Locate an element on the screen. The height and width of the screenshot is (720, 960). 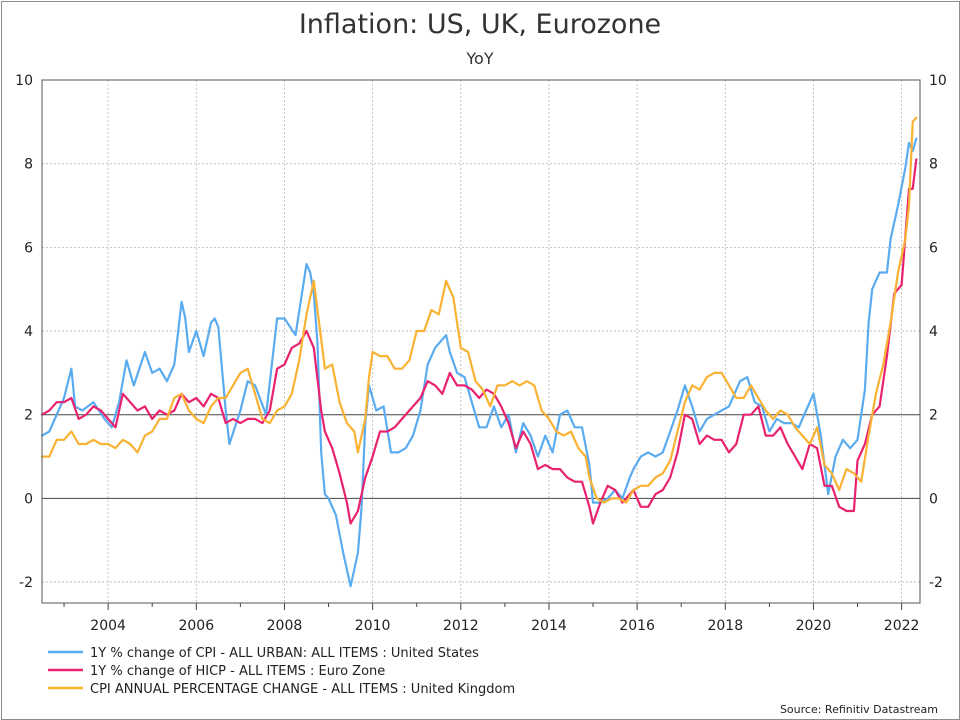
y-tick-label-left: 8 is located at coordinates (28, 165).